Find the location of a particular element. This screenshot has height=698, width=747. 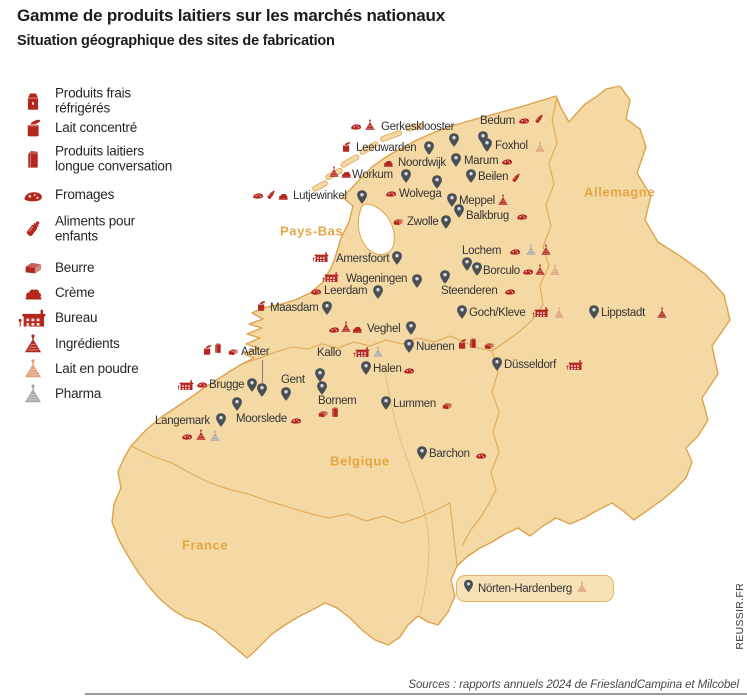

city-label: Amersfoort is located at coordinates (363, 259).